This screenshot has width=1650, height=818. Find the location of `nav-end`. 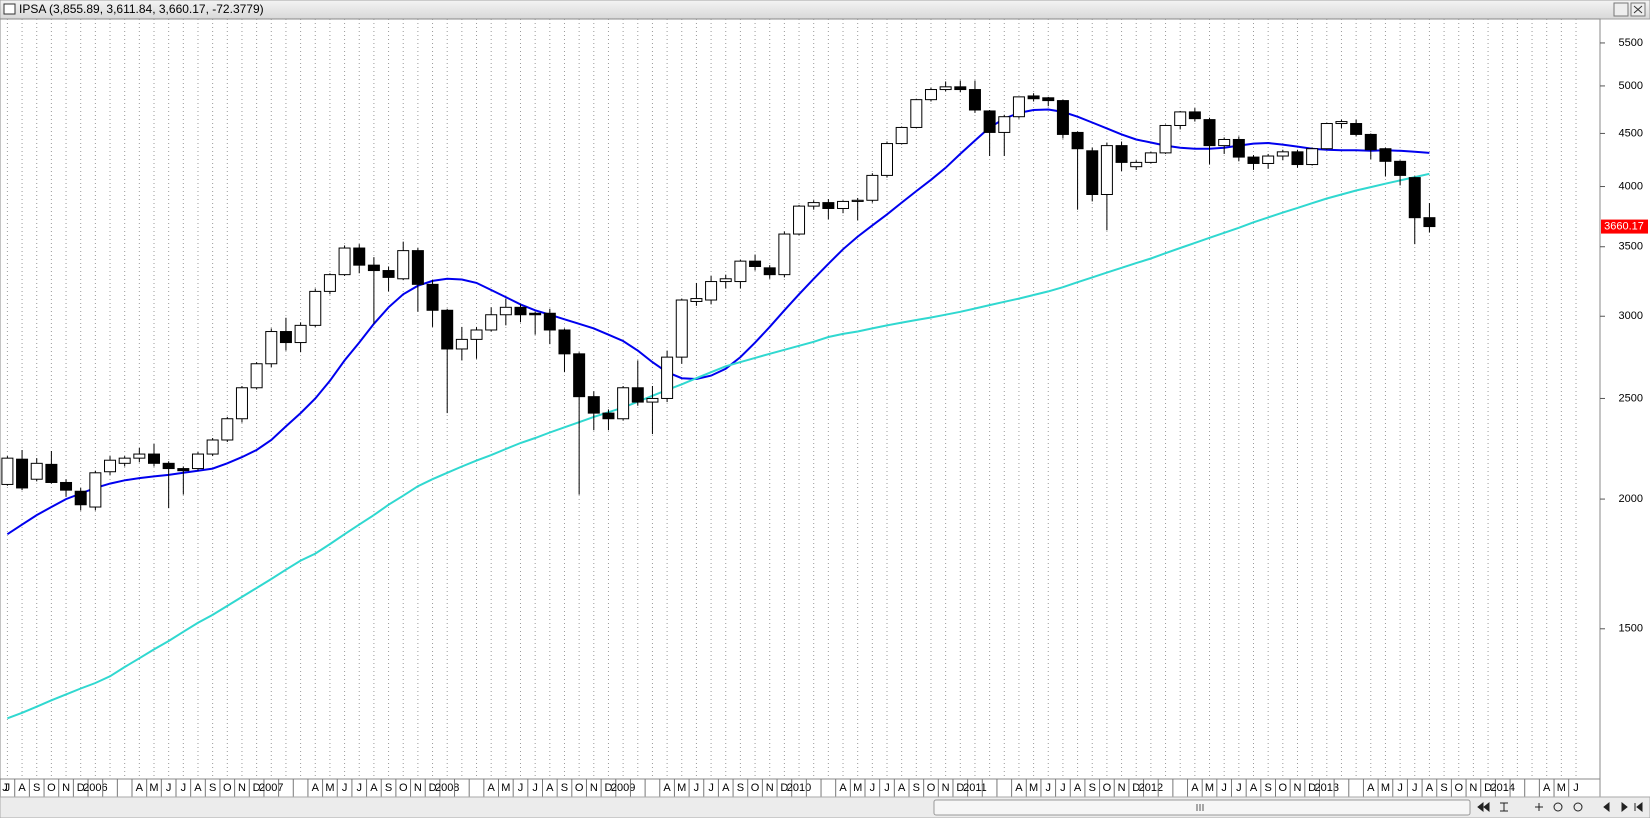

nav-end is located at coordinates (1638, 807).